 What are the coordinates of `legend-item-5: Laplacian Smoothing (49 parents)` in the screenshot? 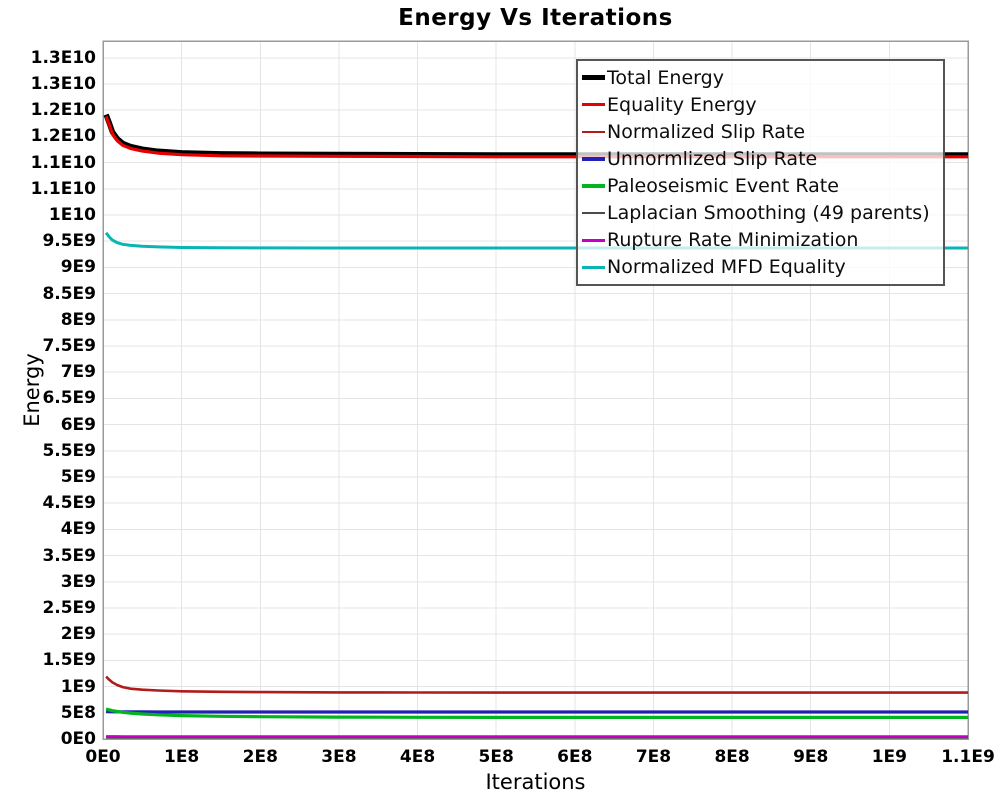 It's located at (760, 213).